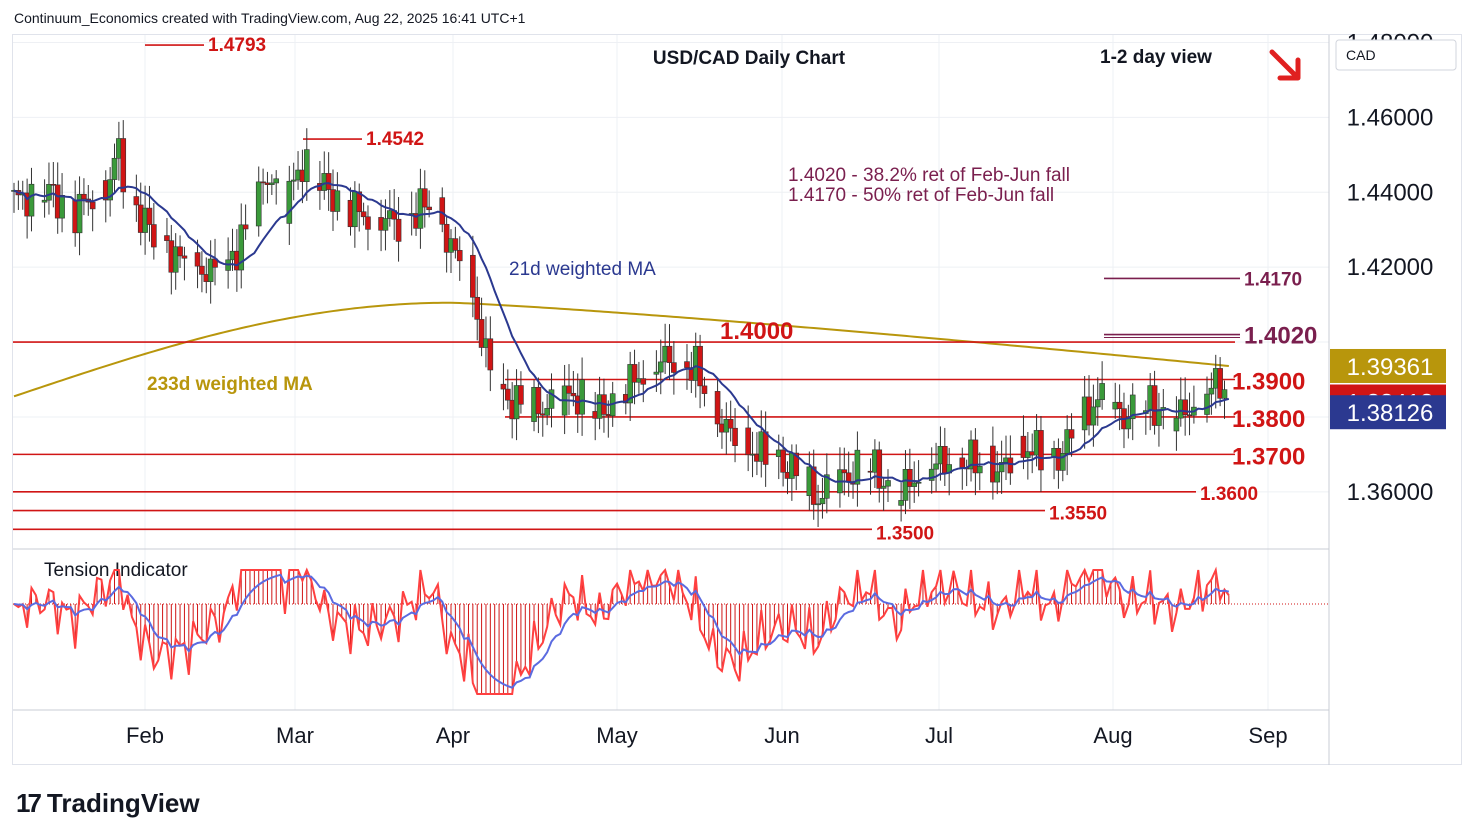  What do you see at coordinates (29, 803) in the screenshot?
I see `tradingview-logo-icon: 17` at bounding box center [29, 803].